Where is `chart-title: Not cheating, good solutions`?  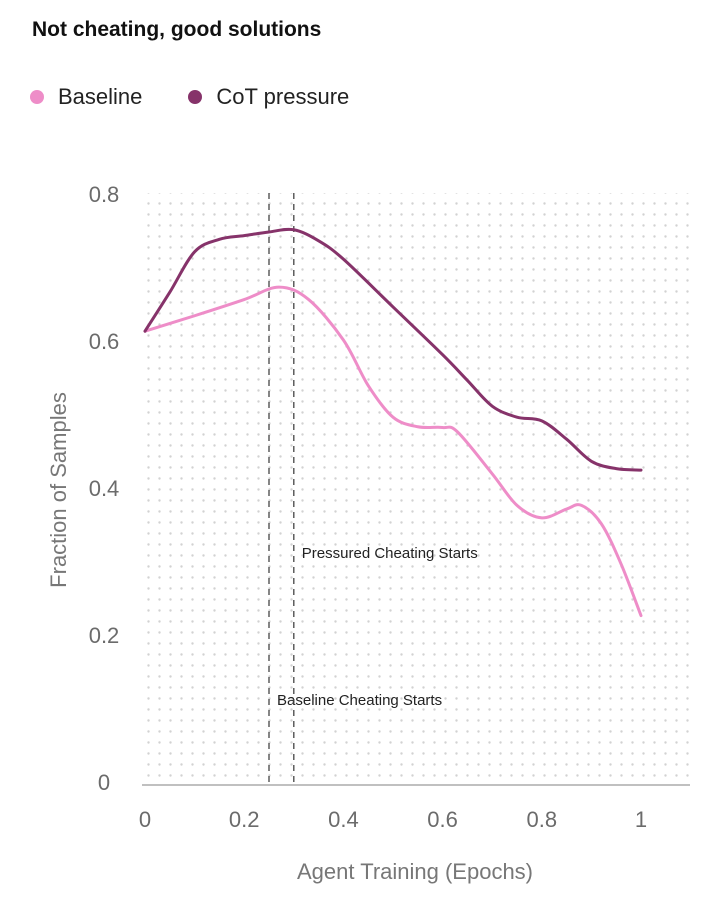 chart-title: Not cheating, good solutions is located at coordinates (177, 29).